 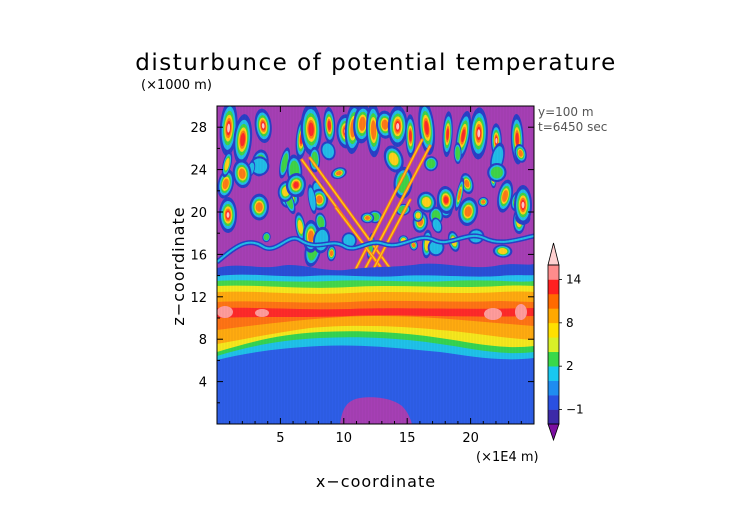 What do you see at coordinates (575, 410) in the screenshot?
I see `colorbar-tick-label: −1` at bounding box center [575, 410].